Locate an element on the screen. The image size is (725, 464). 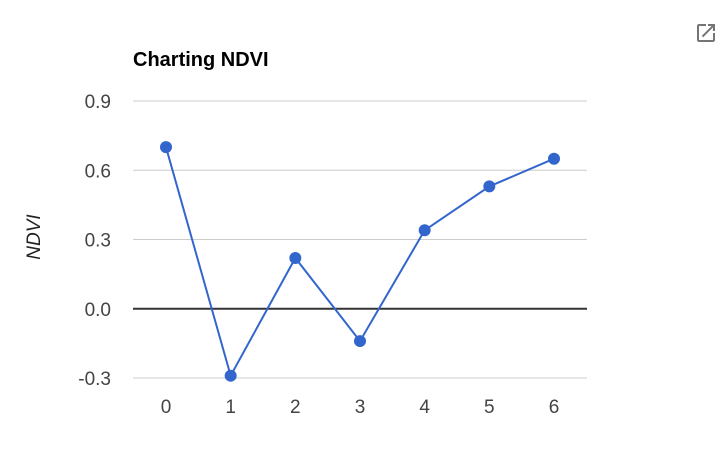
y-tick-label: 0.0 is located at coordinates (98, 310).